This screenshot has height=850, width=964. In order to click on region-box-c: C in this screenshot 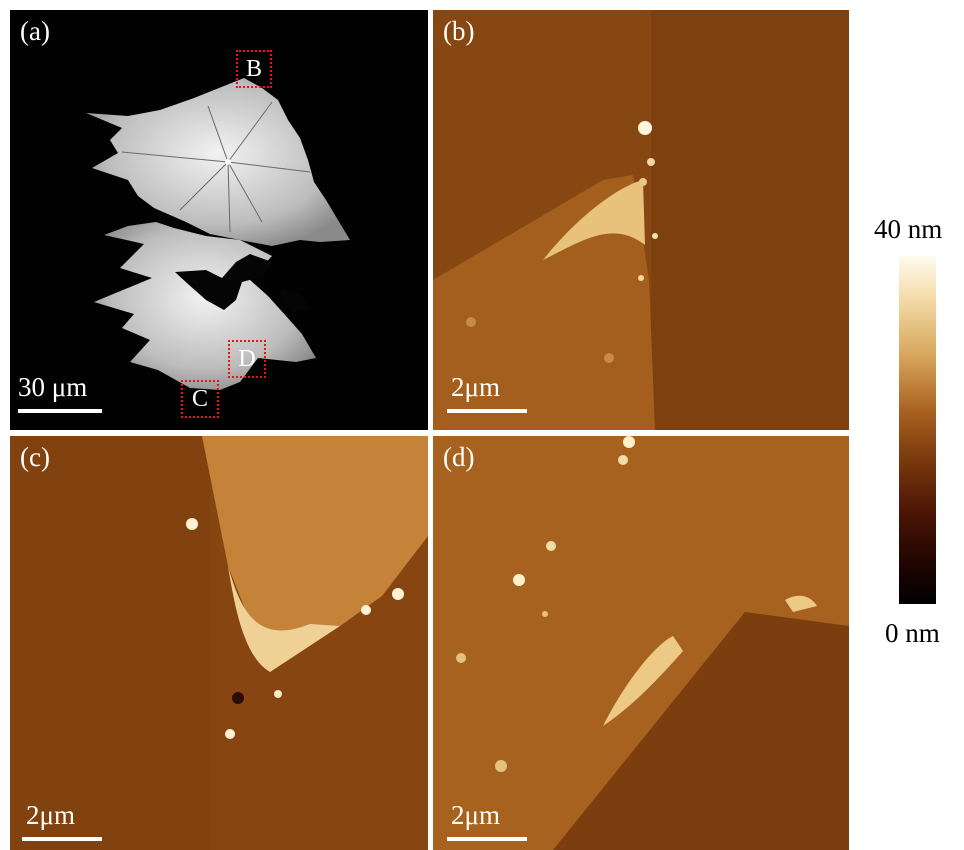, I will do `click(200, 399)`.